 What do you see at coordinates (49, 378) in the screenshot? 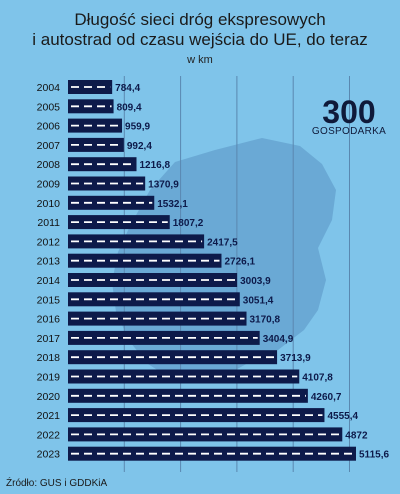
I see `year-label: 2019` at bounding box center [49, 378].